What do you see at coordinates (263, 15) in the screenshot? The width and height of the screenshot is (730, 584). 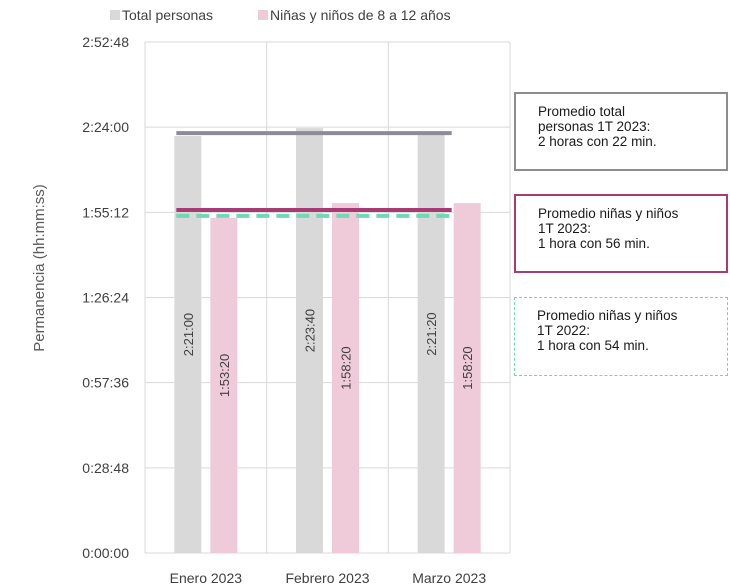 I see `legend-swatch-ninos` at bounding box center [263, 15].